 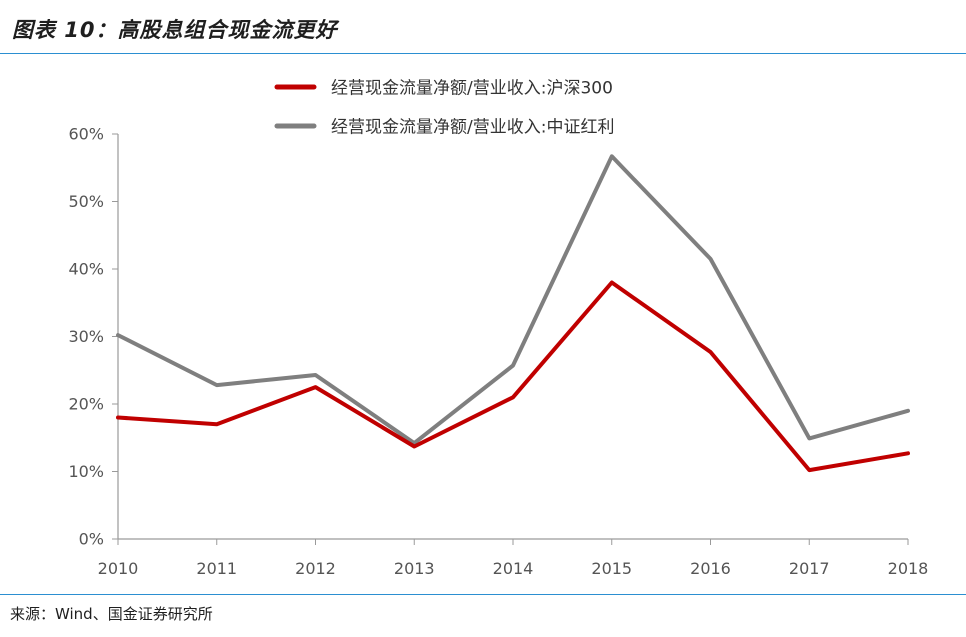 What do you see at coordinates (86, 336) in the screenshot?
I see `y-tick-label: 30%` at bounding box center [86, 336].